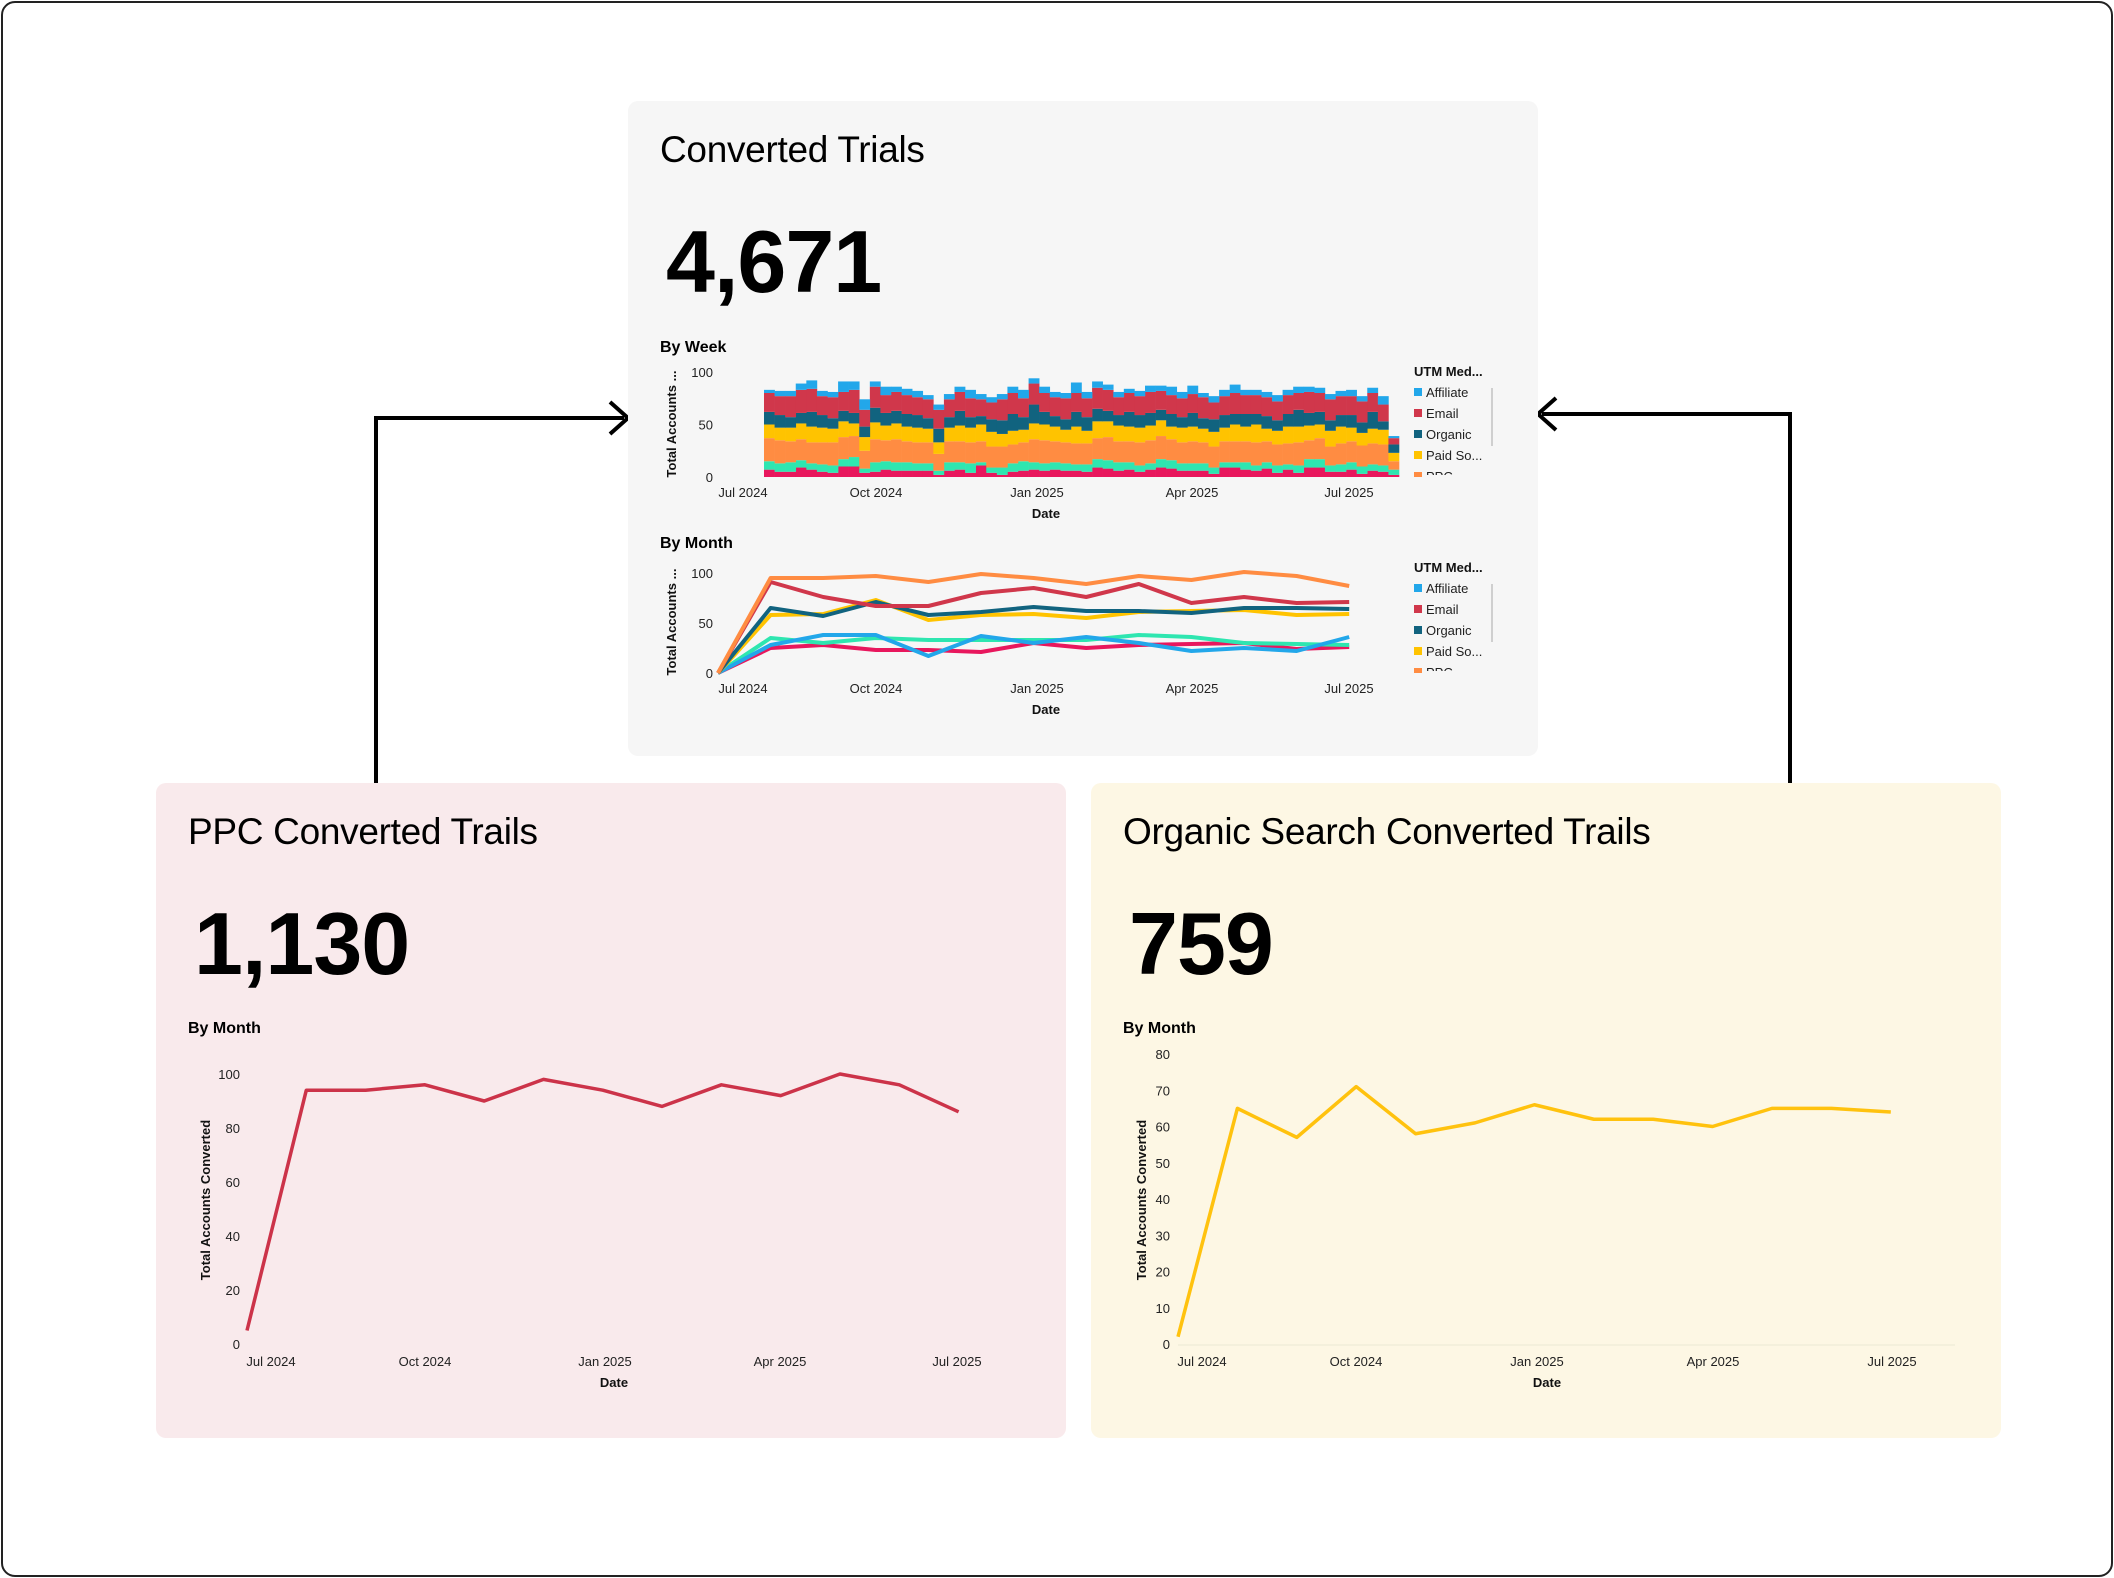  Describe the element at coordinates (605, 1361) in the screenshot. I see `x-tick-label: Jan 2025` at that location.